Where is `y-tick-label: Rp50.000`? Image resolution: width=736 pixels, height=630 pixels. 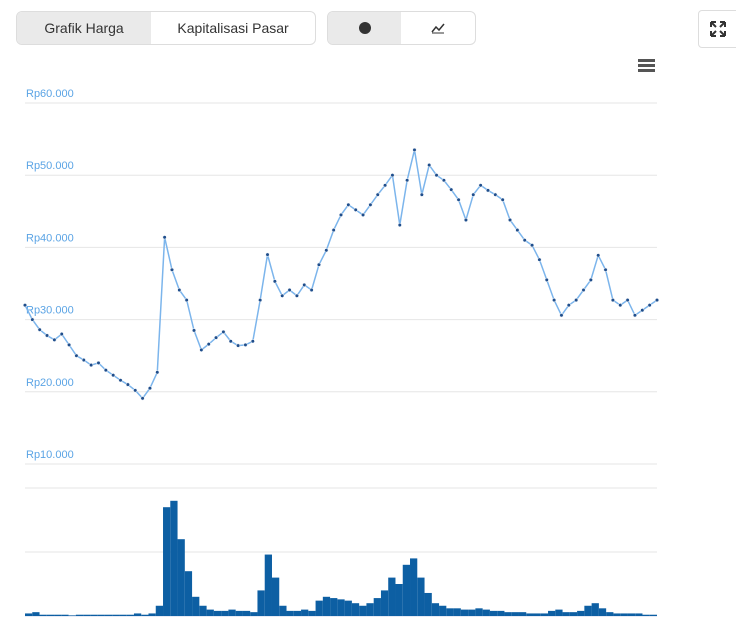
y-tick-label: Rp50.000 is located at coordinates (50, 166).